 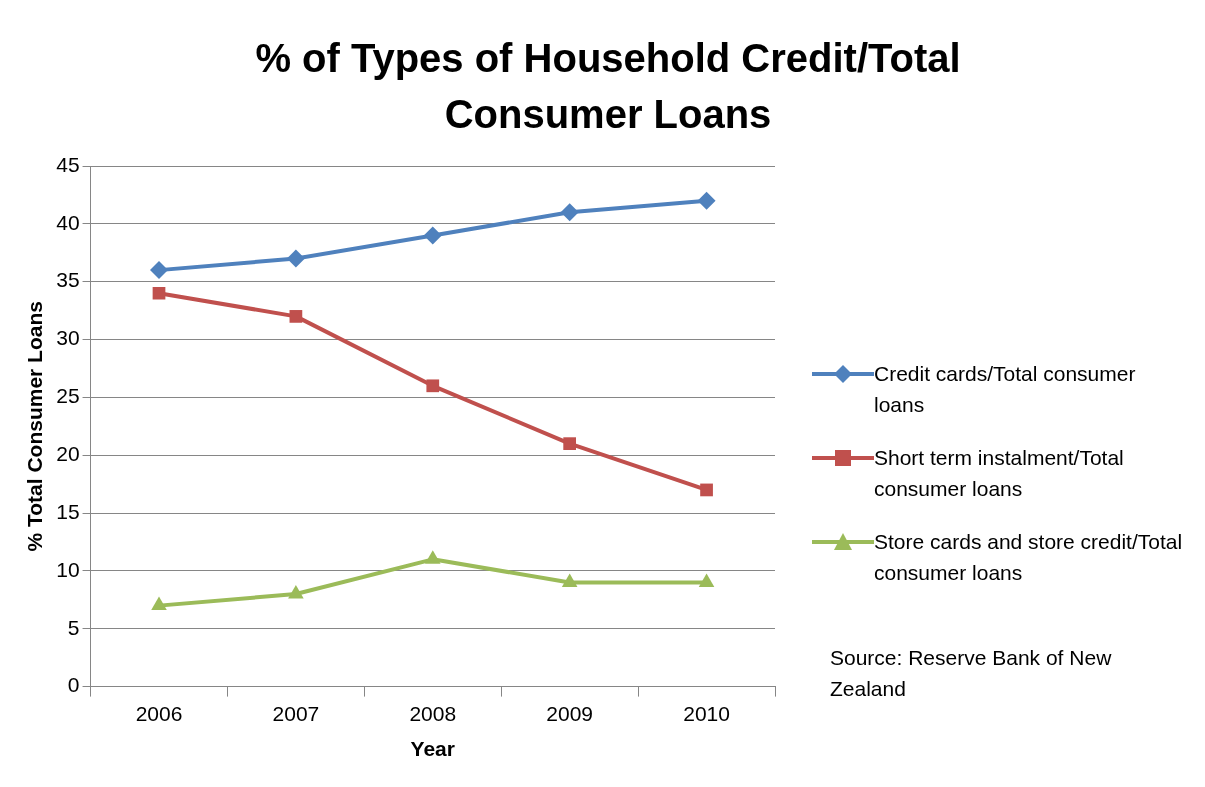 I want to click on y-tick-label: 10, so click(x=68, y=569).